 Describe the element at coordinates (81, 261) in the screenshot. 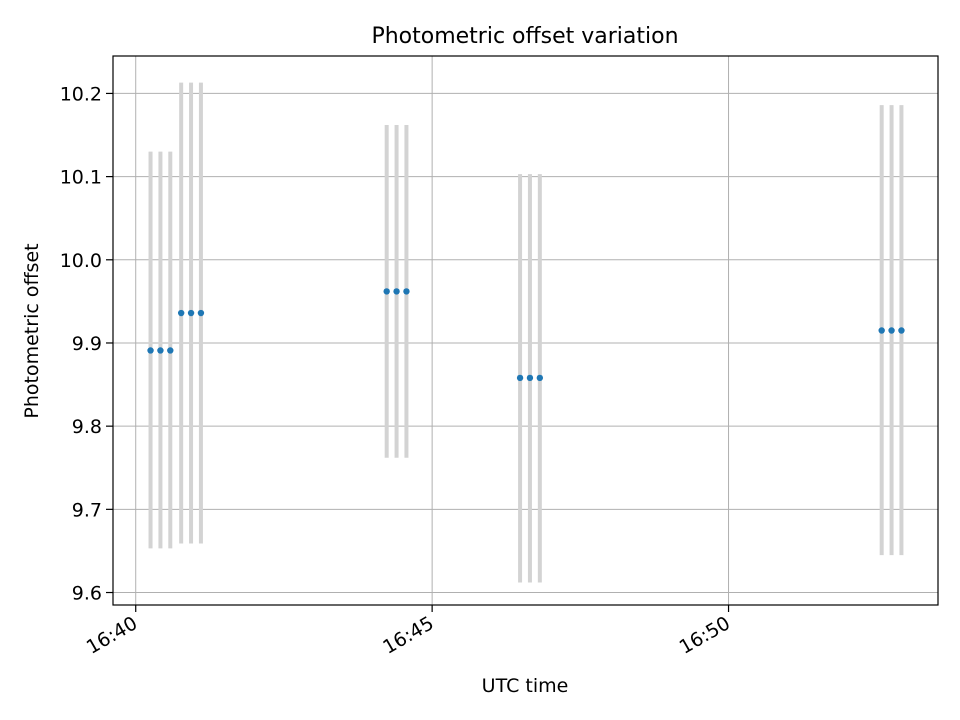

I see `y-tick-label: 10.0` at that location.